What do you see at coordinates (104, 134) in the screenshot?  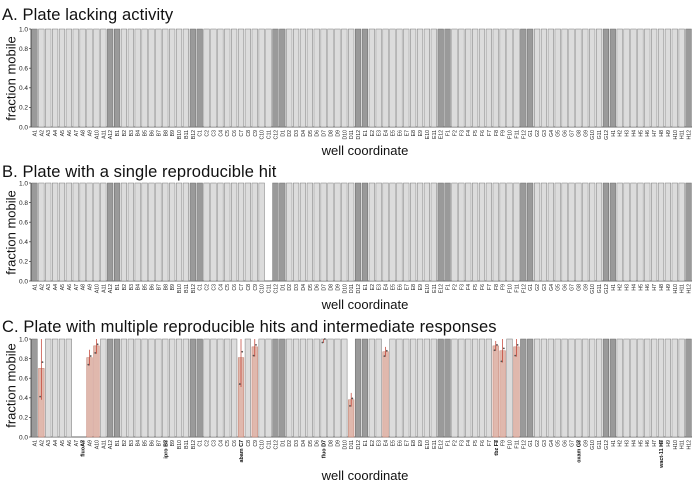 I see `x-tick-label: A11` at bounding box center [104, 134].